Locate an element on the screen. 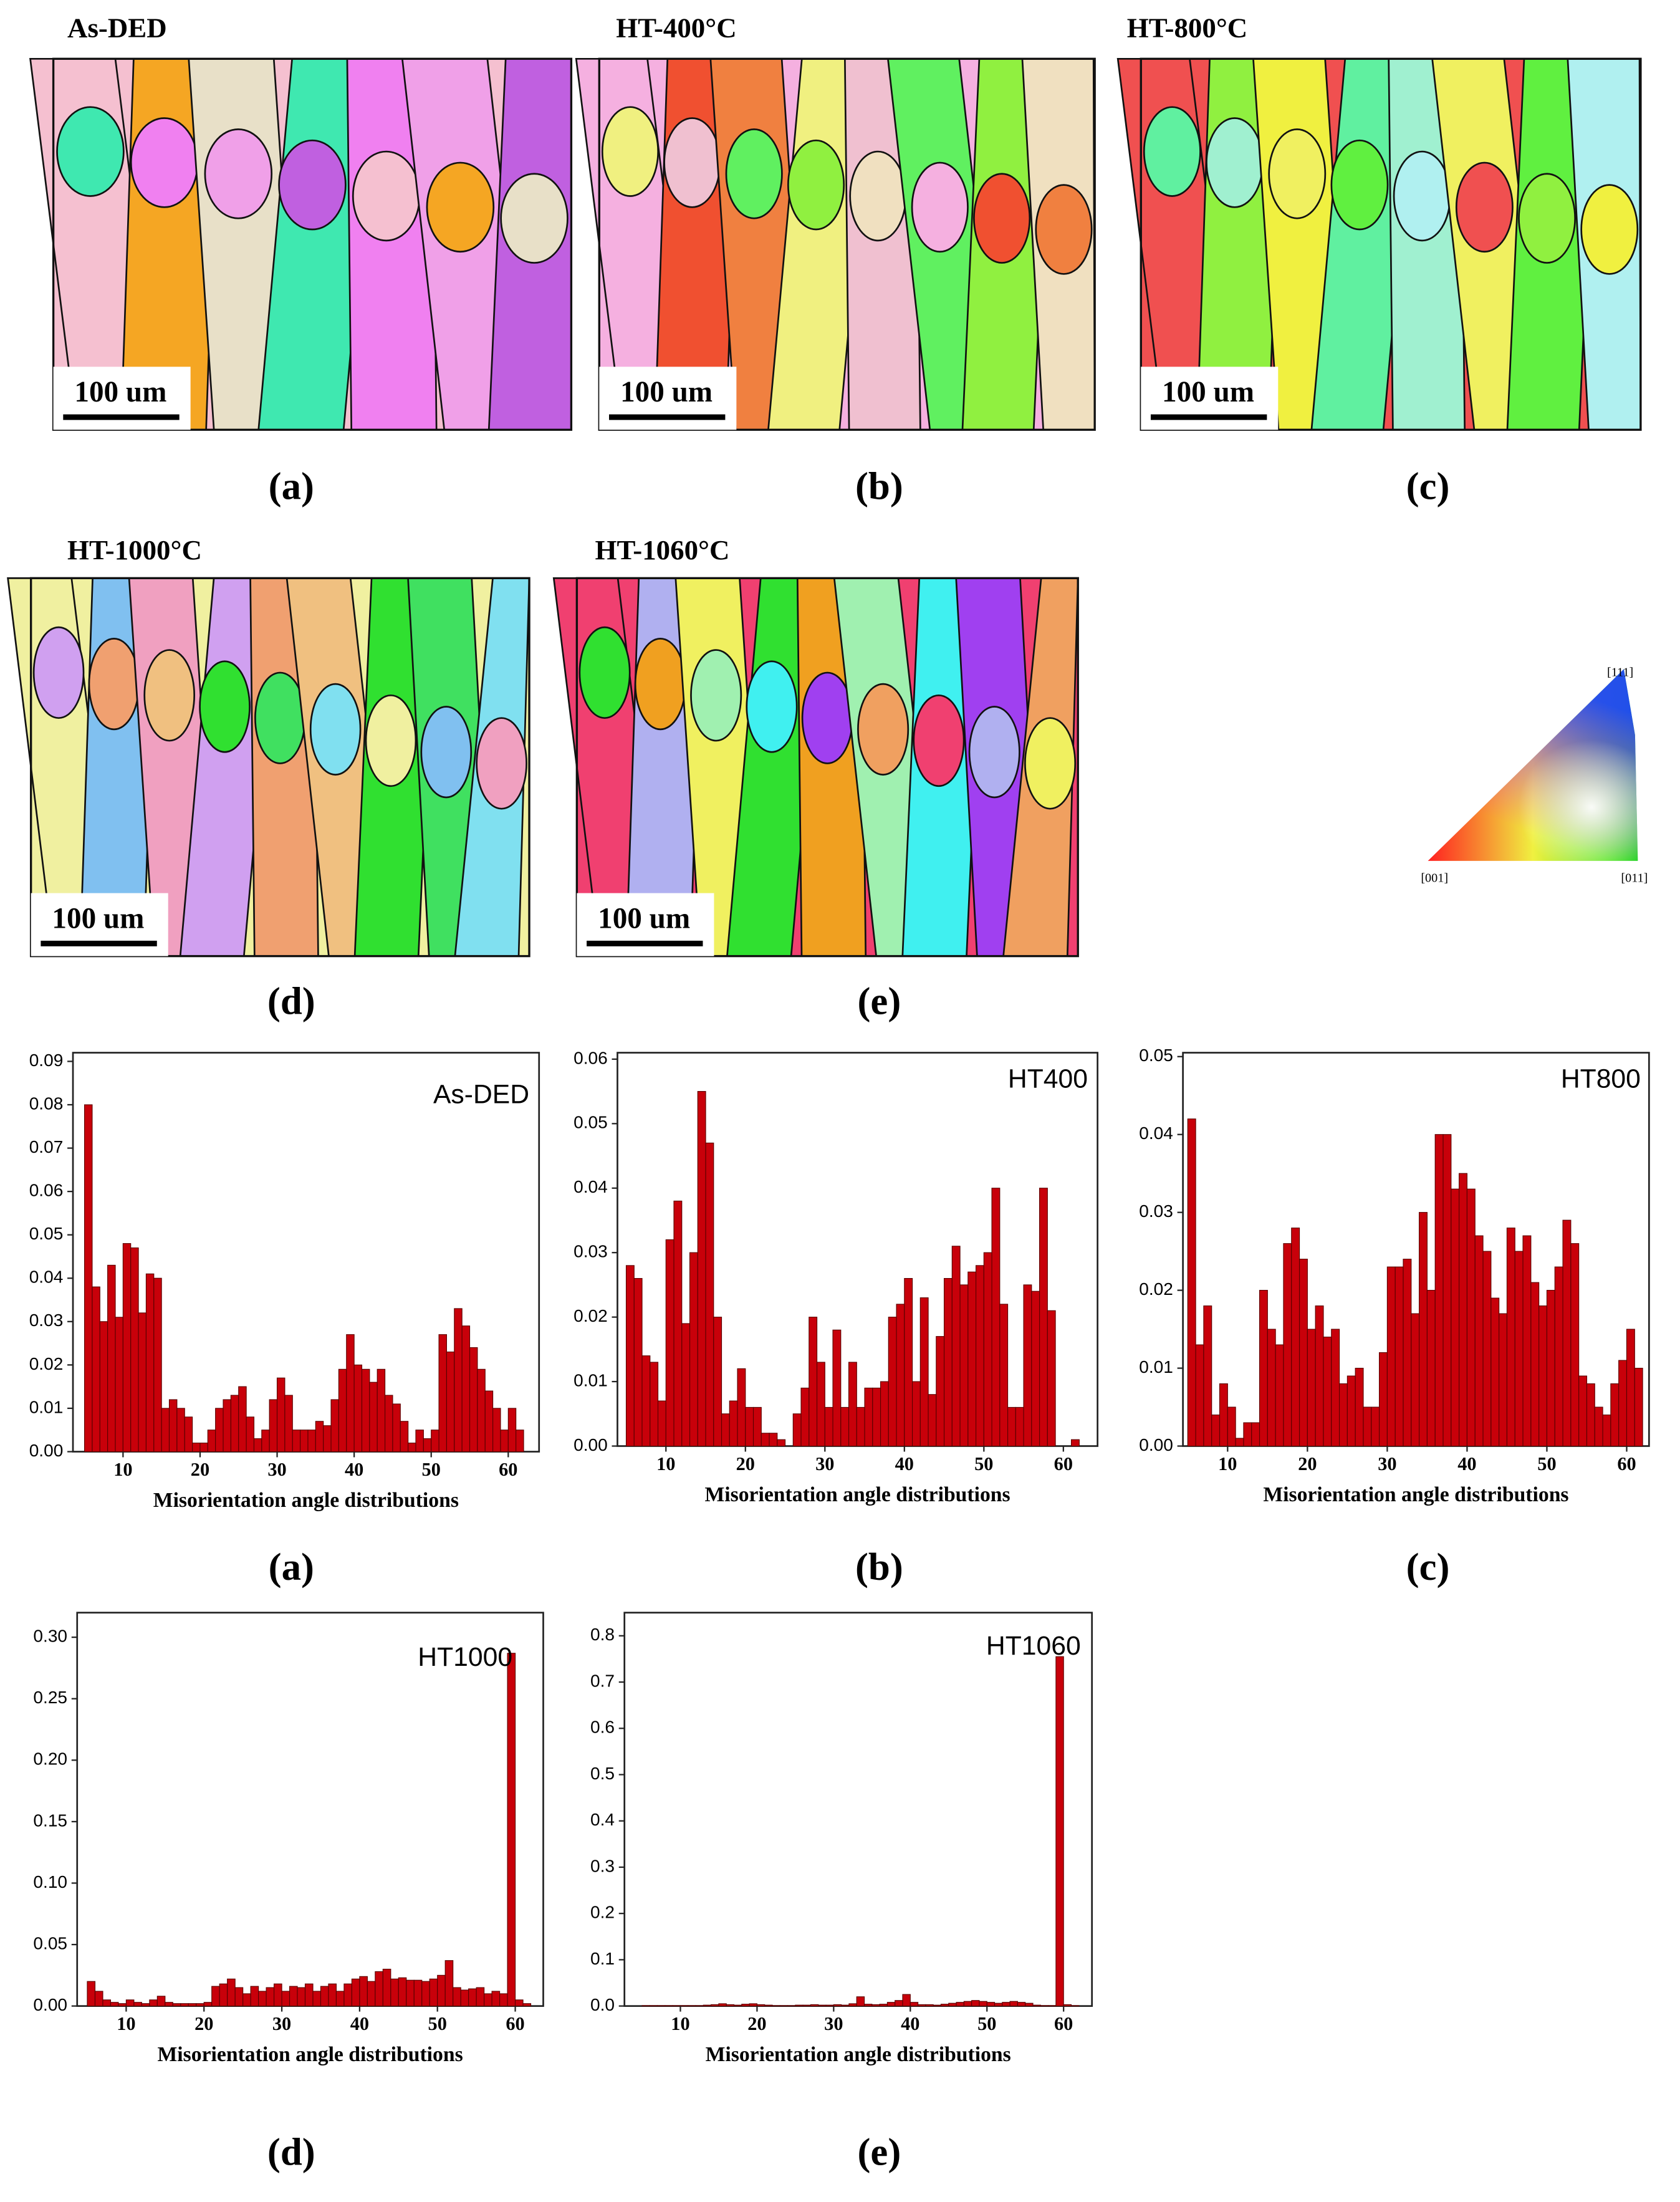  x-tick-label: 50 is located at coordinates (438, 2023).